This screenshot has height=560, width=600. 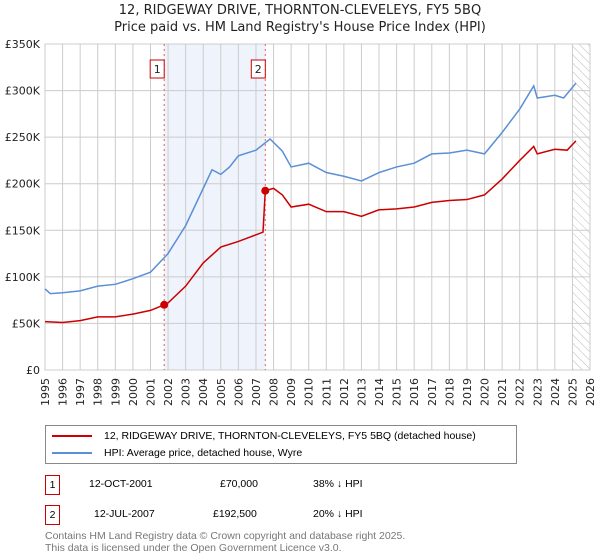 What do you see at coordinates (572, 392) in the screenshot?
I see `x-tick-label: 2025` at bounding box center [572, 392].